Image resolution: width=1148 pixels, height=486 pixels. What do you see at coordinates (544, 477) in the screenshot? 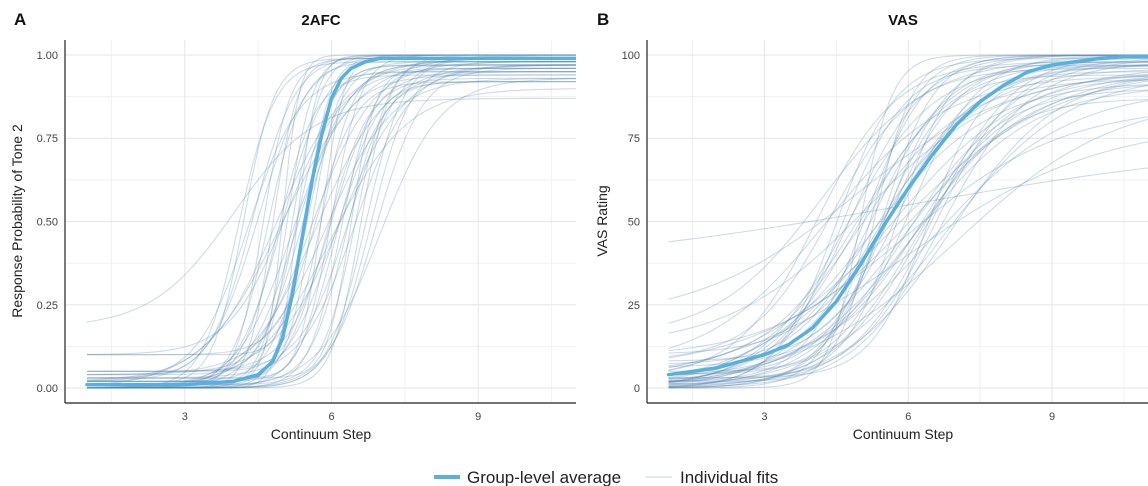
I see `legend-label-group-average: Group-level average` at bounding box center [544, 477].